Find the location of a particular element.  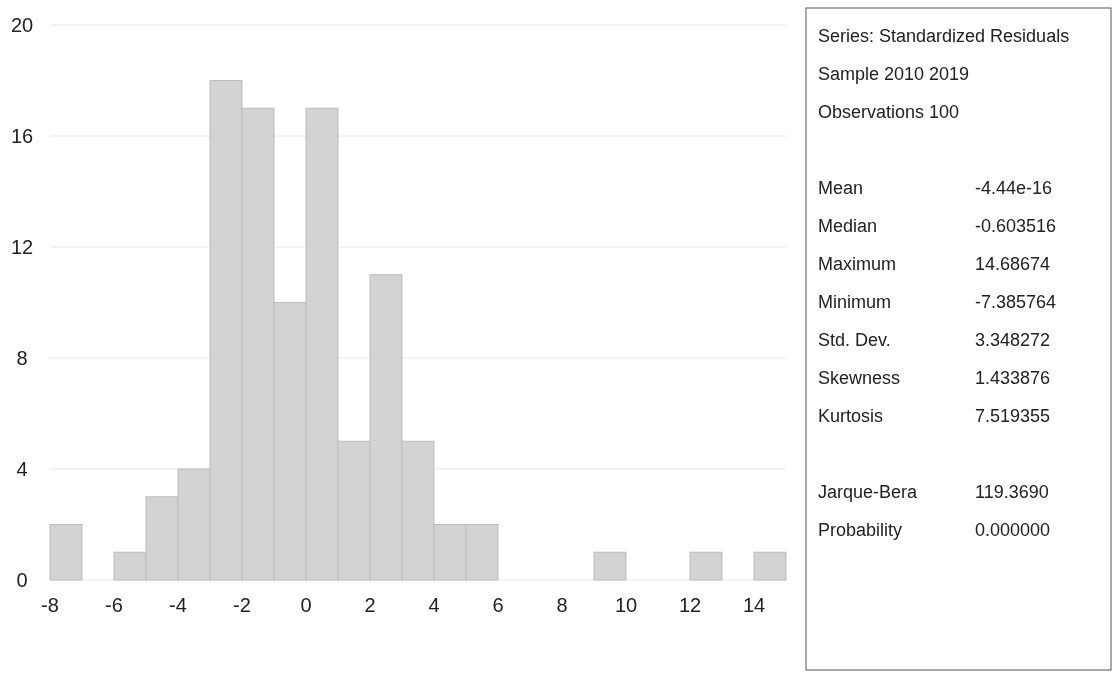

category-label: Mean is located at coordinates (841, 188).